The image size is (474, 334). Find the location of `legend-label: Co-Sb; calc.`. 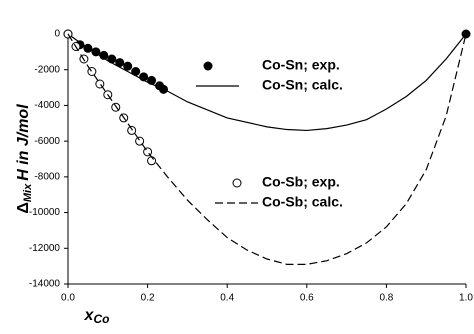

legend-label: Co-Sb; calc. is located at coordinates (302, 202).